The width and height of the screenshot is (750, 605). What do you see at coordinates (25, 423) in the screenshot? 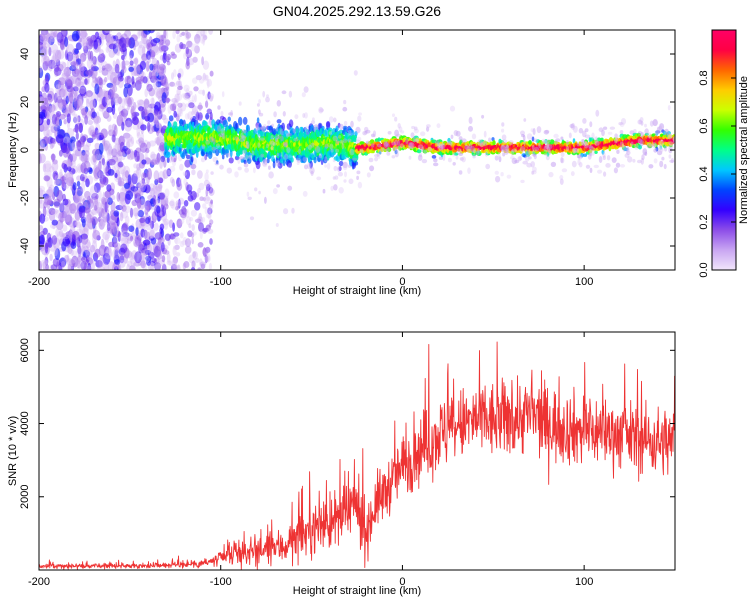
I see `y-tick-label: 4000` at bounding box center [25, 423].